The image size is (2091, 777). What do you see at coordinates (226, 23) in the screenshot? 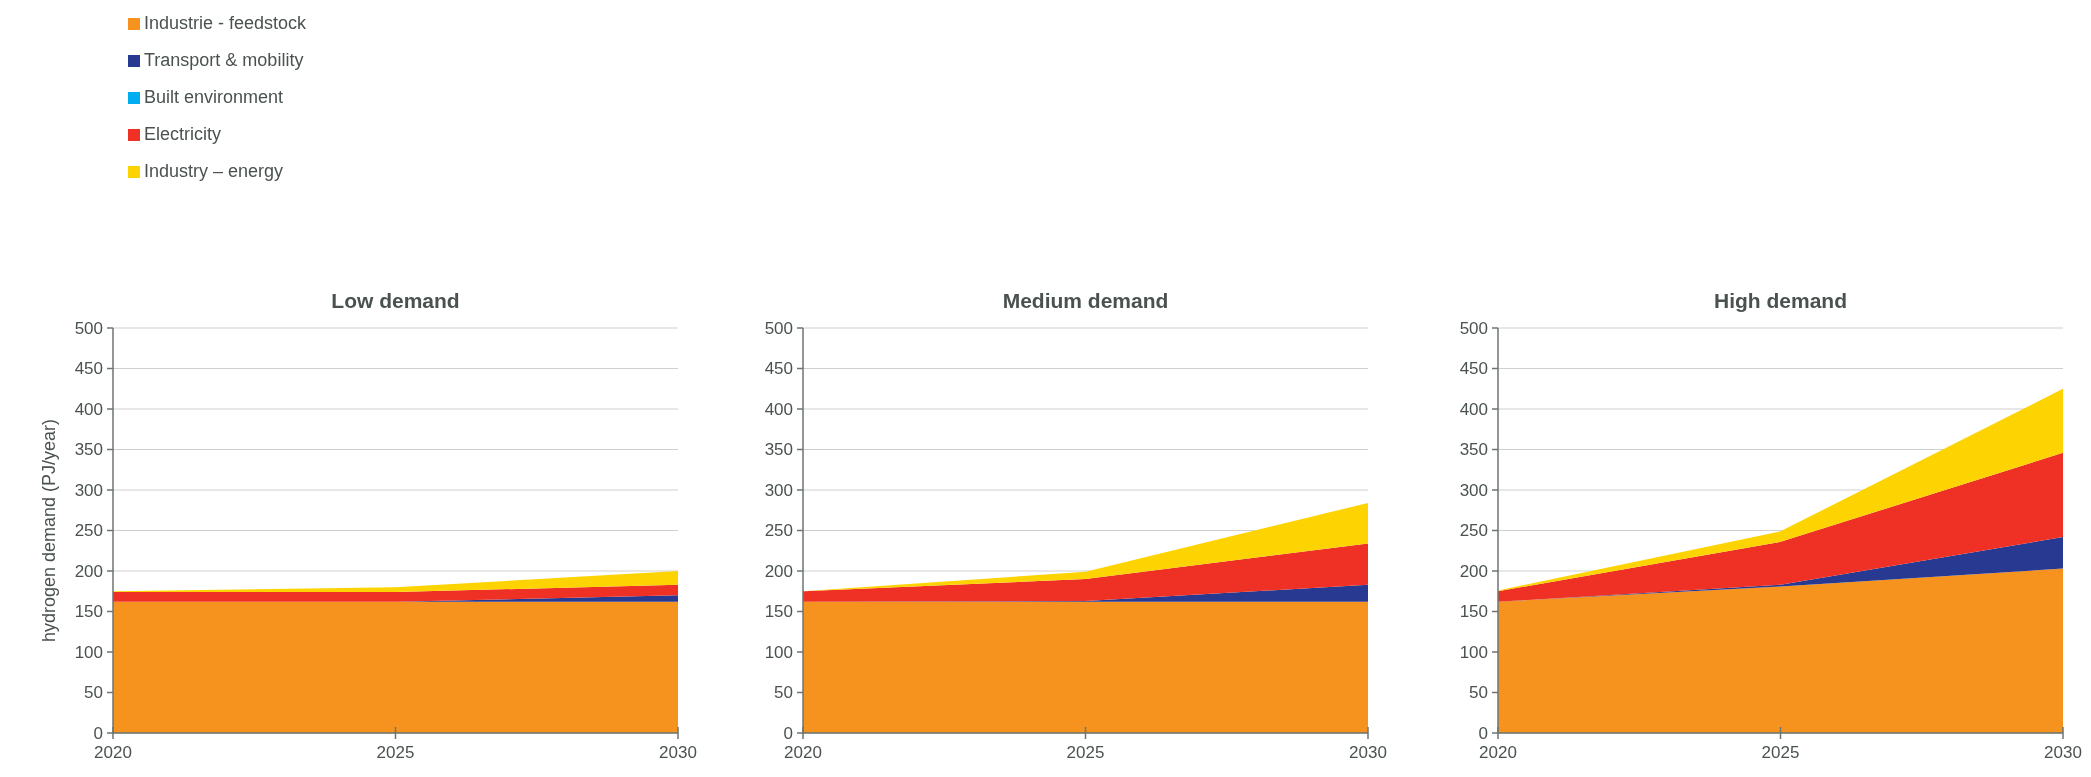
I see `legend-label: Industrie - feedstock` at bounding box center [226, 23].